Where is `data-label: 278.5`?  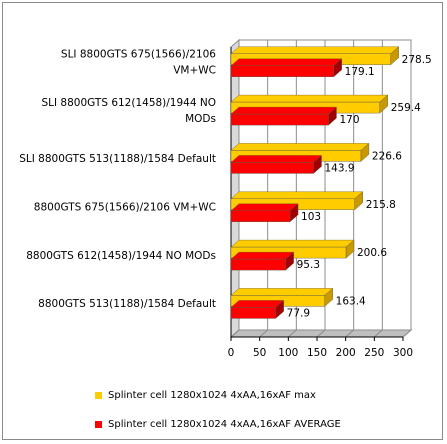
data-label: 278.5 is located at coordinates (417, 60).